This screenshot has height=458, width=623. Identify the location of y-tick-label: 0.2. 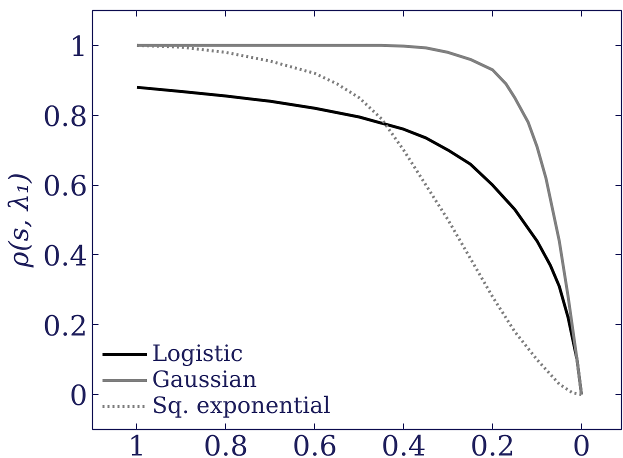
(65, 325).